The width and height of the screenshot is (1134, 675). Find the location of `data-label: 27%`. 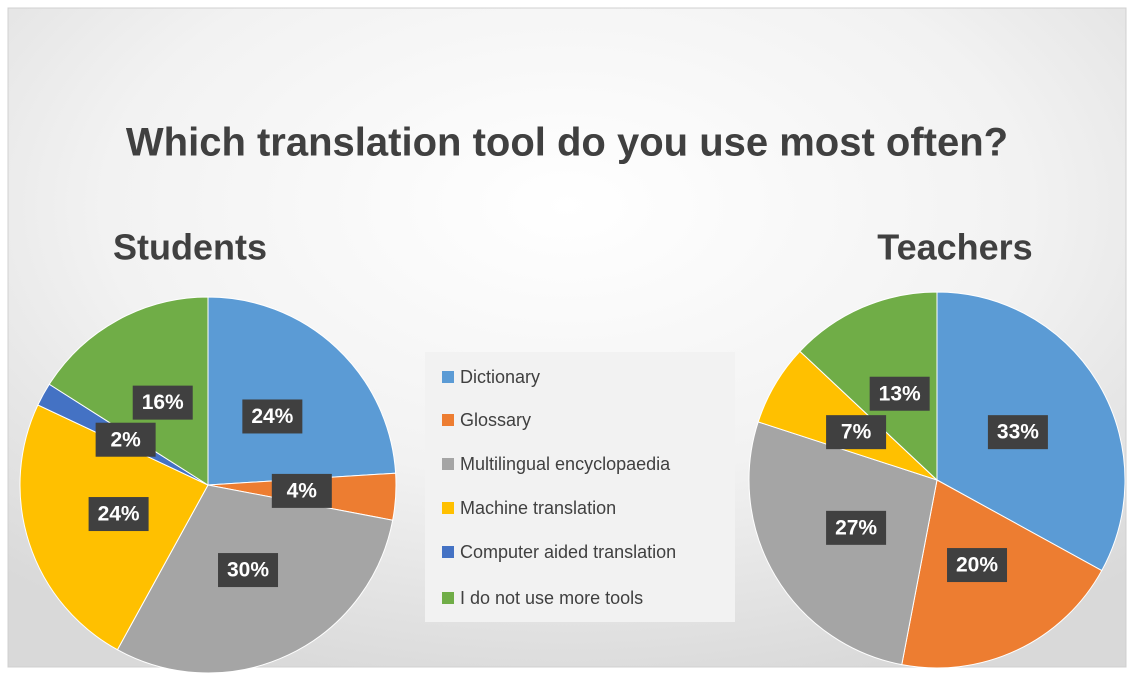

data-label: 27% is located at coordinates (856, 527).